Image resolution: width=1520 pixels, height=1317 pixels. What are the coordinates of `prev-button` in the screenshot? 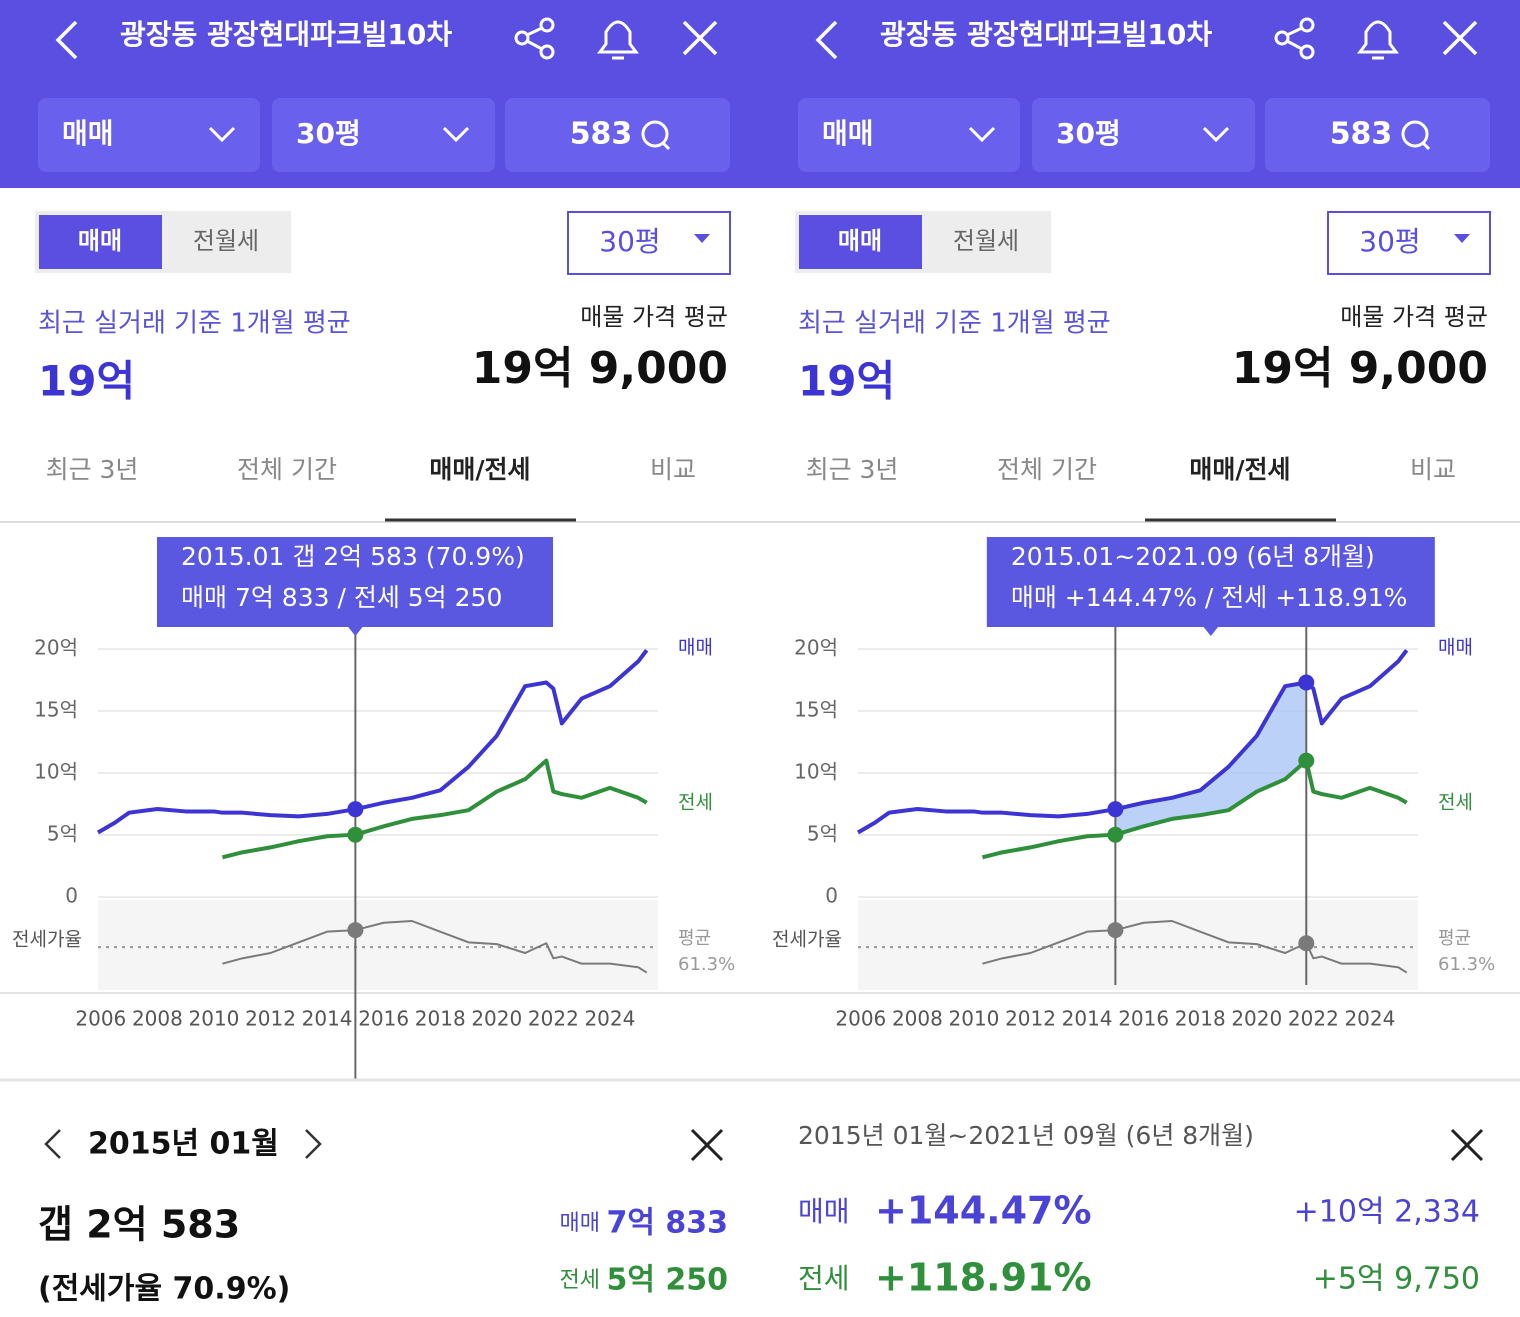 It's located at (52, 1144).